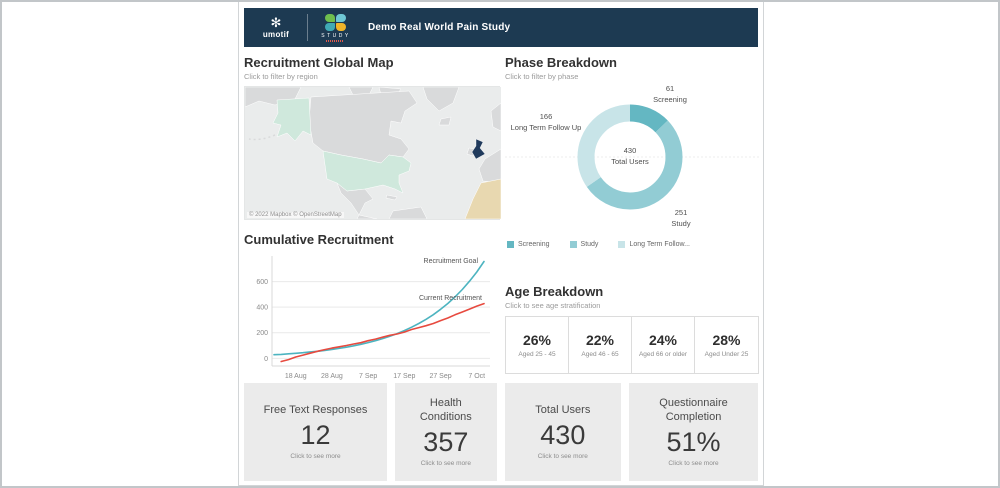 The height and width of the screenshot is (488, 1000). I want to click on age-section-subtitle: Click to see age stratification, so click(553, 305).